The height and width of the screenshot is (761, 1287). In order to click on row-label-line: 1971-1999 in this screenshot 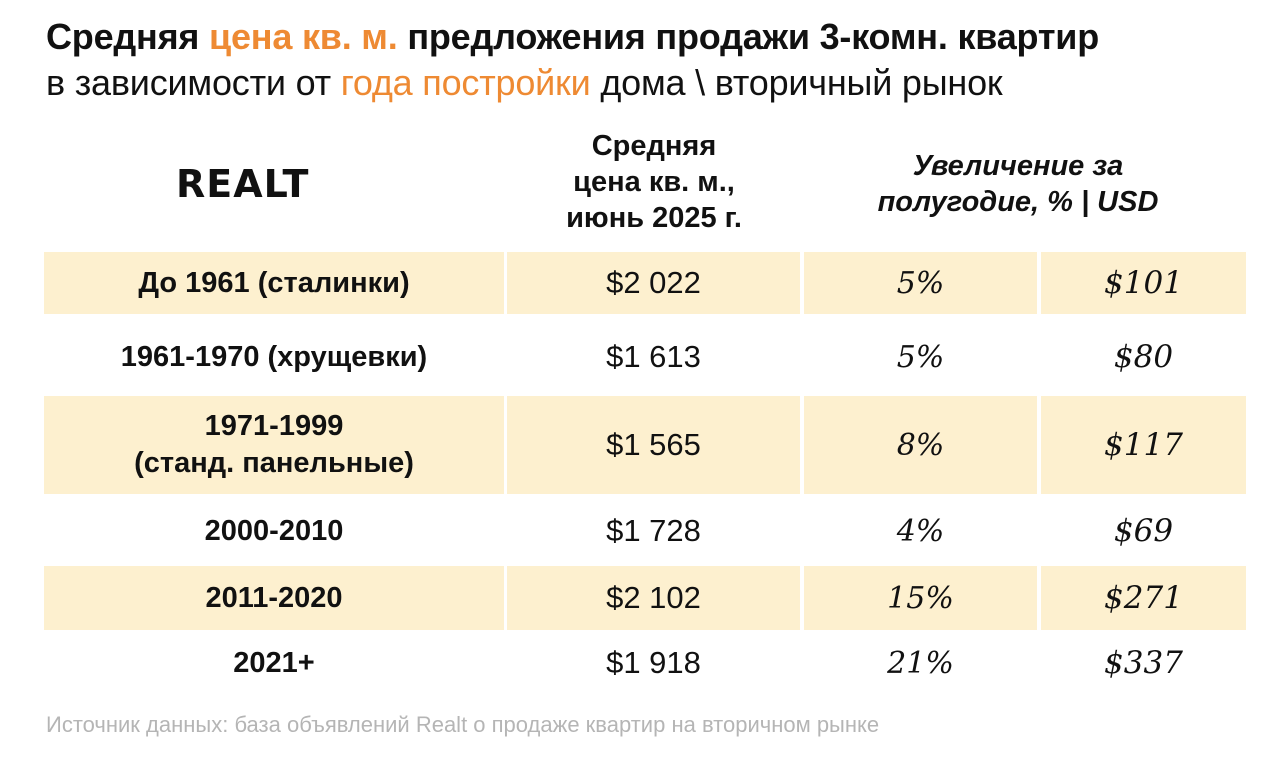, I will do `click(274, 426)`.